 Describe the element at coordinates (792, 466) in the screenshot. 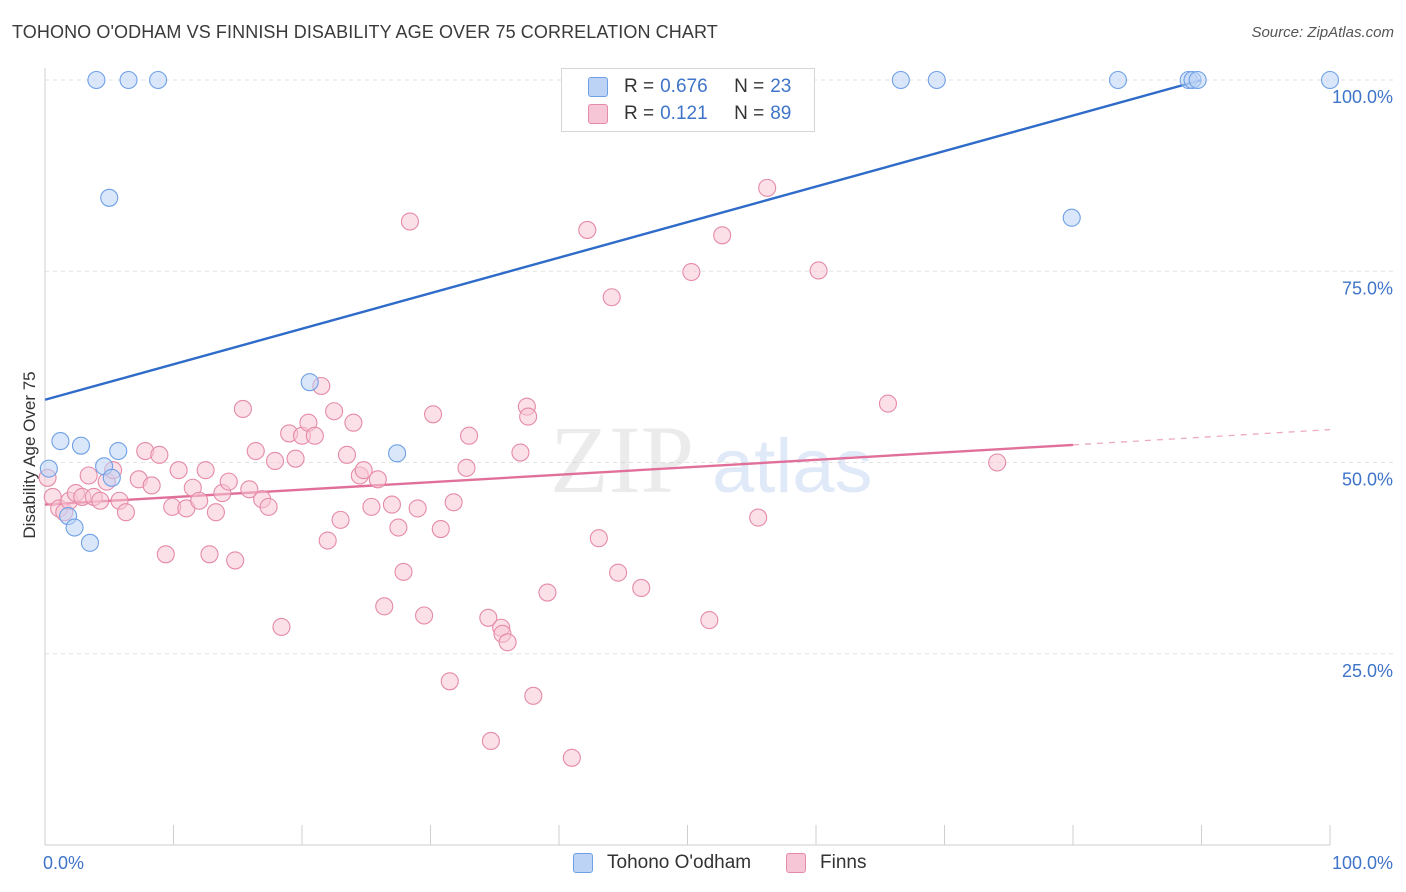

I see `watermark-atlas: atlas` at that location.